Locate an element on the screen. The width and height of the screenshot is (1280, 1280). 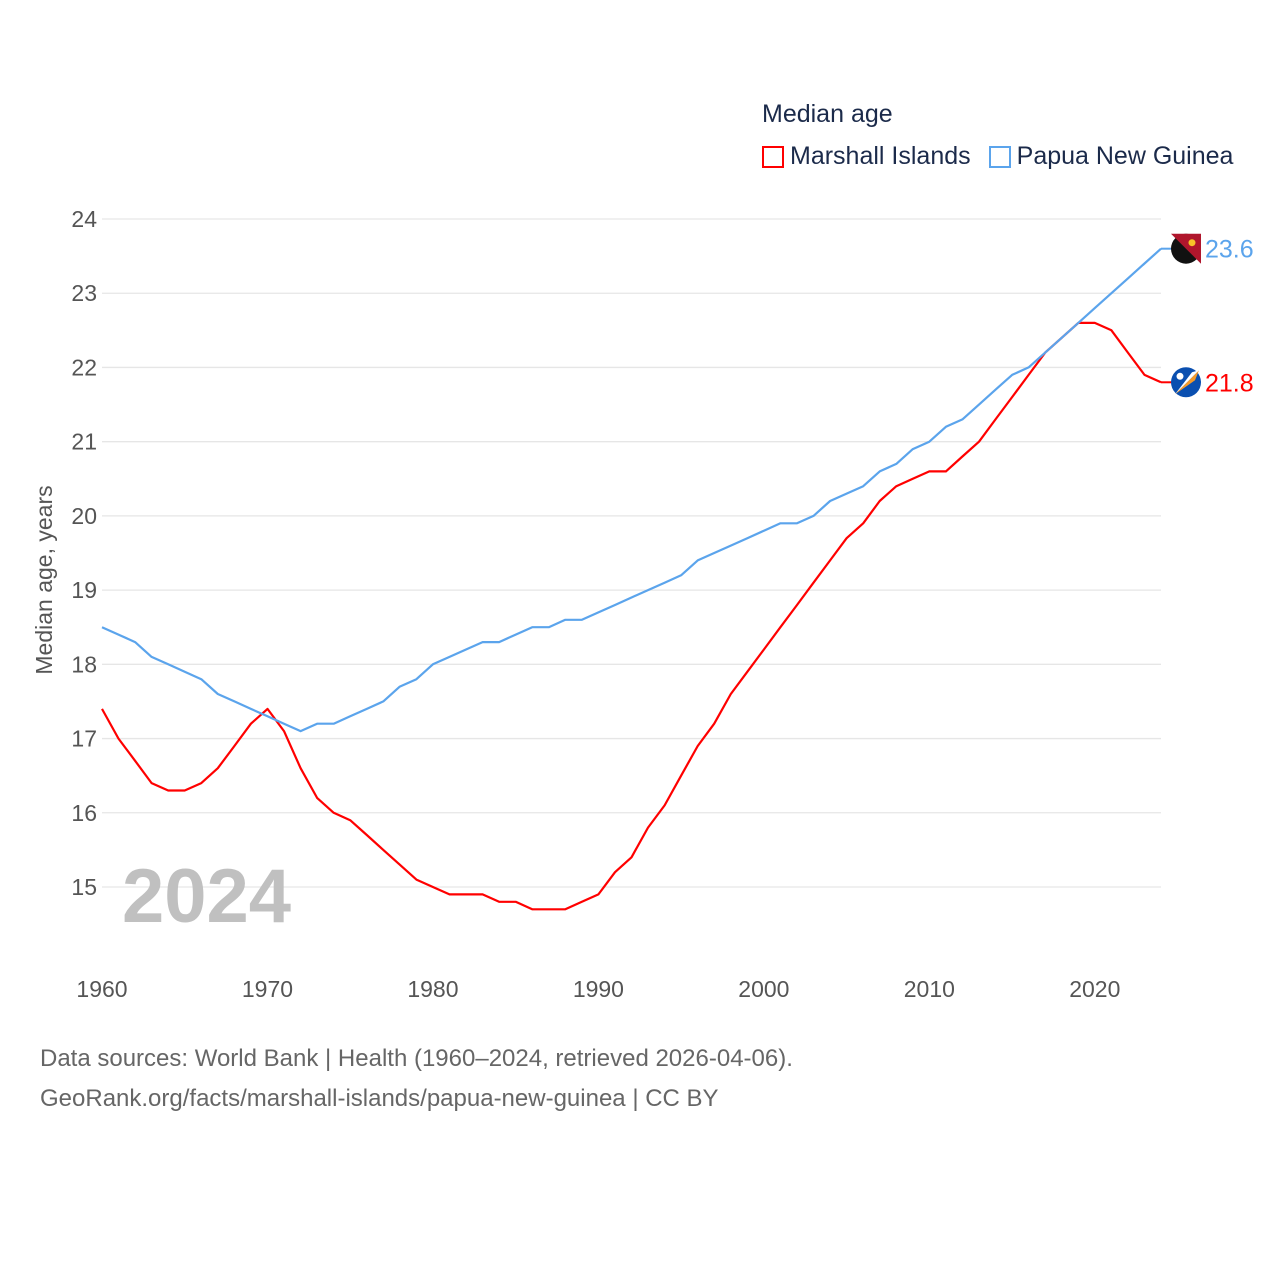
y-tick-label: 23 is located at coordinates (84, 293).